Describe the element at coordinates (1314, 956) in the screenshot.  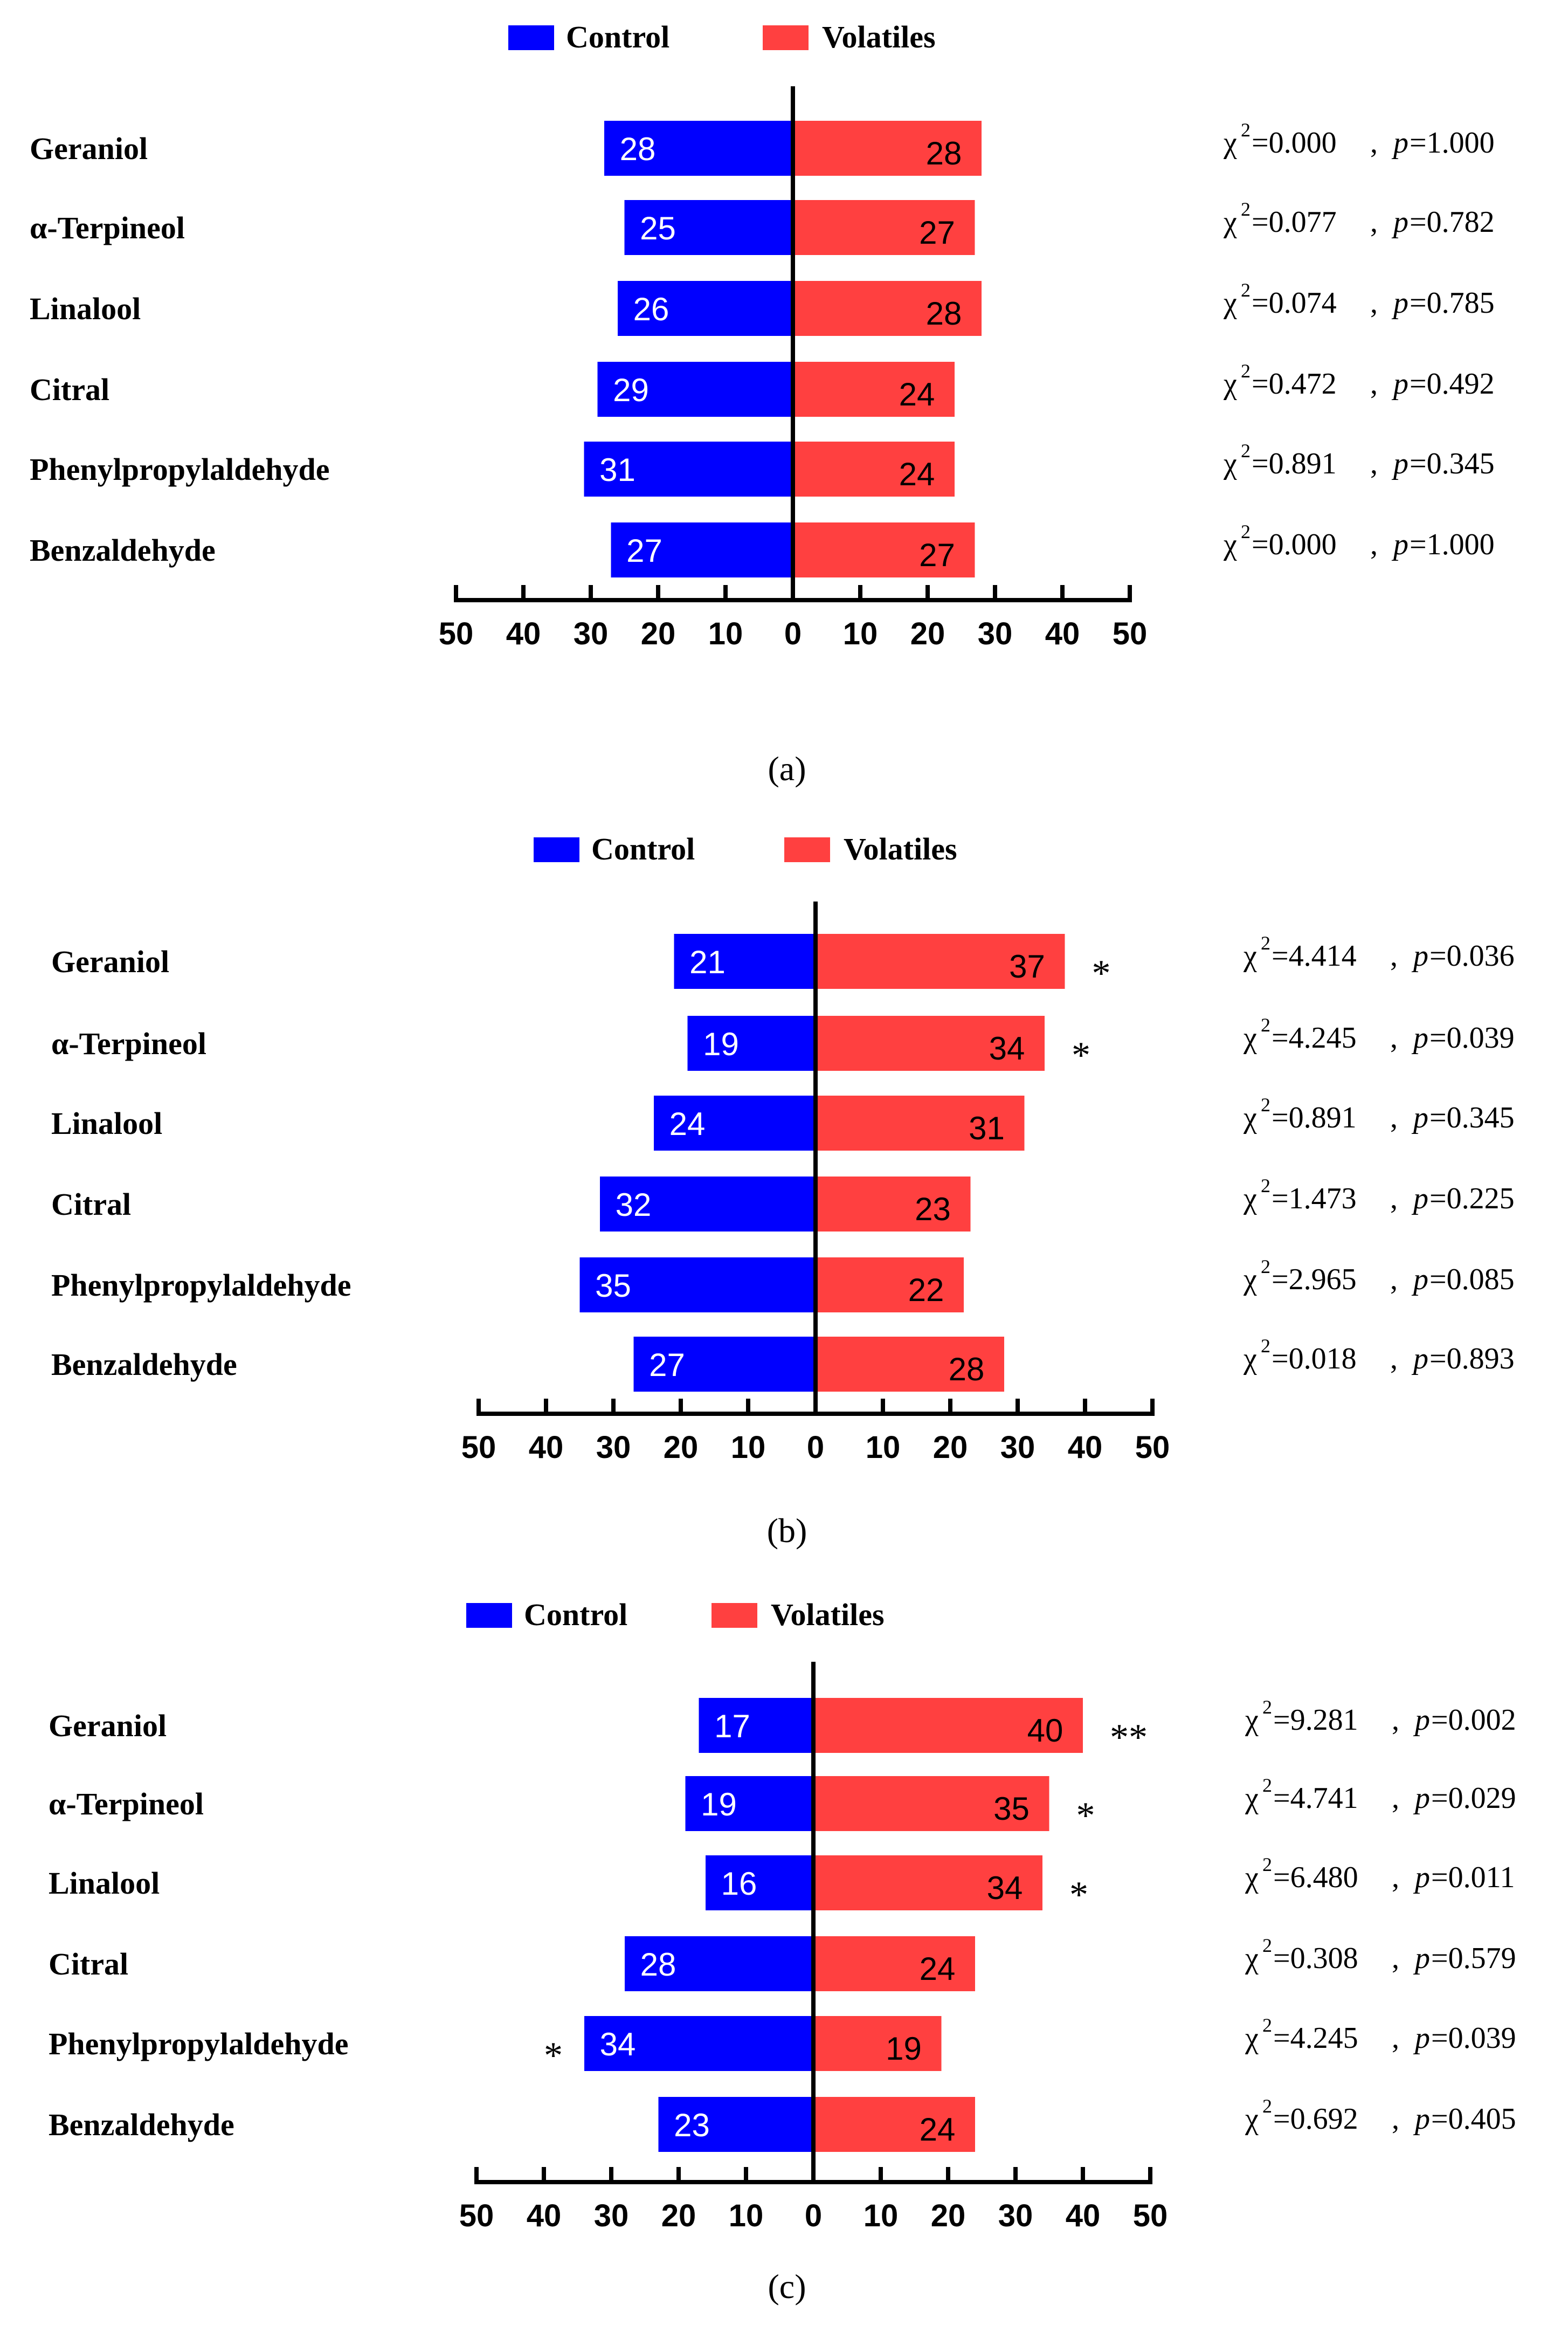
I see `chi2-value: =4.414` at that location.